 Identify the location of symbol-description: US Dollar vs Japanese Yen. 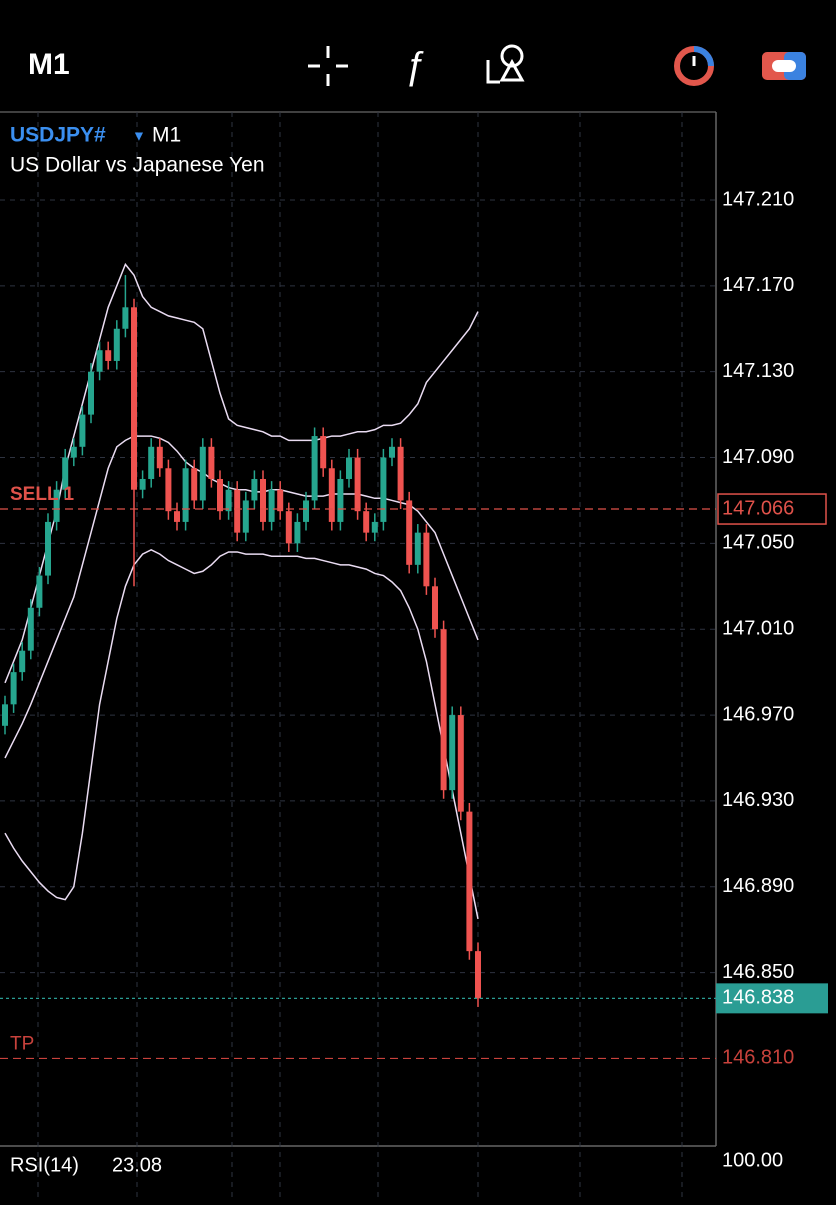
(137, 165).